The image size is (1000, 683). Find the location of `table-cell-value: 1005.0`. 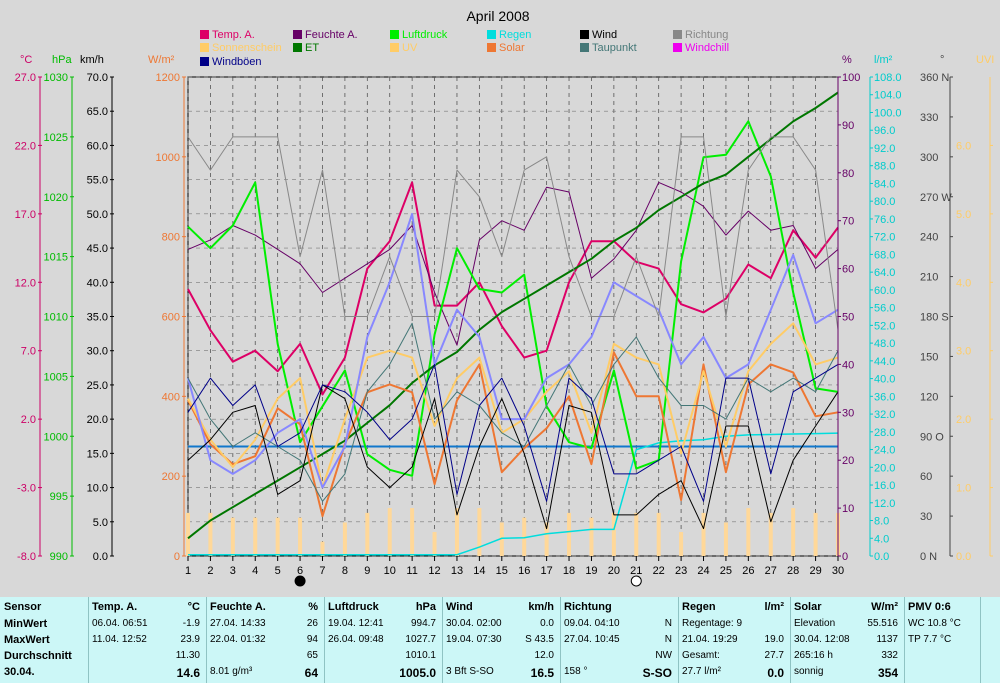

table-cell-value: 1005.0 is located at coordinates (417, 673).